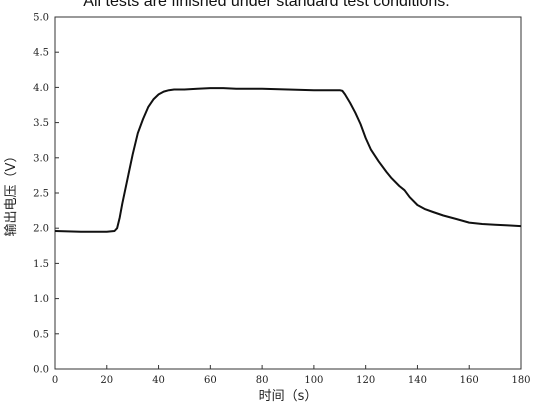 The width and height of the screenshot is (533, 405). What do you see at coordinates (55, 380) in the screenshot?
I see `x-tick-label: 0` at bounding box center [55, 380].